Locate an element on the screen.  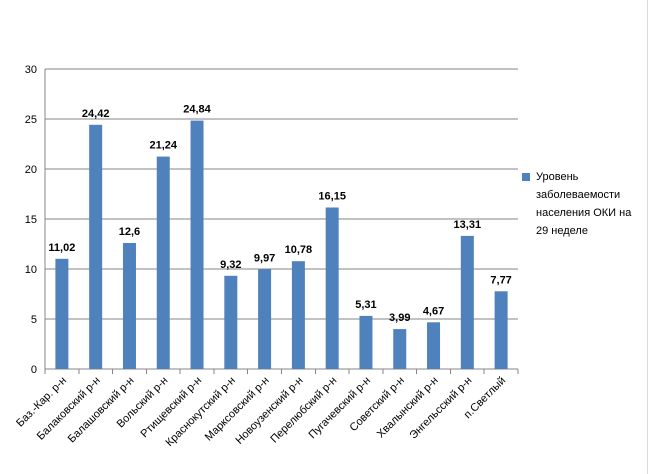
y-tick-label: 0 is located at coordinates (34, 370).